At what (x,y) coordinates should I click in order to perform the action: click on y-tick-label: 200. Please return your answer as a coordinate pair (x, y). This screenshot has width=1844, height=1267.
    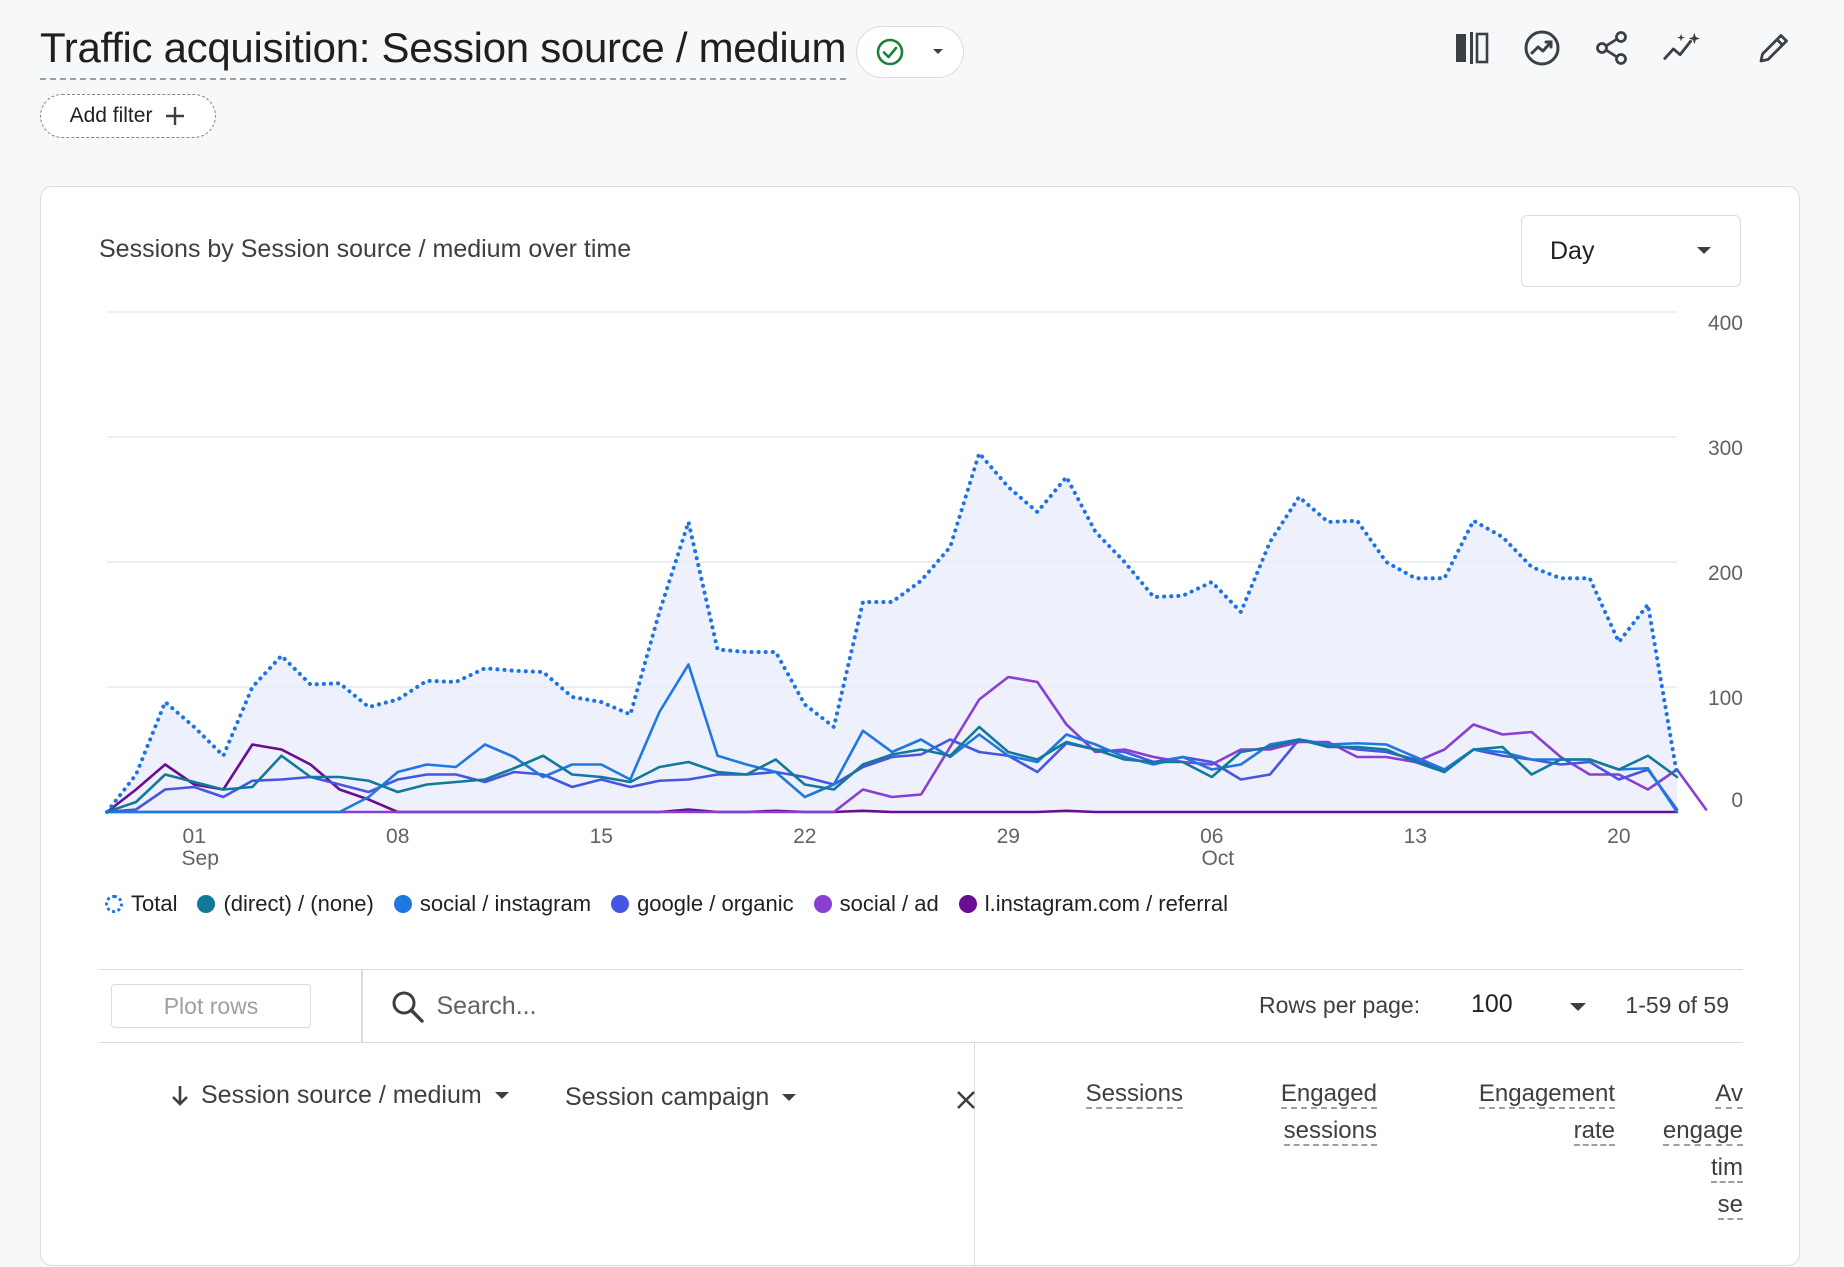
    Looking at the image, I should click on (1725, 573).